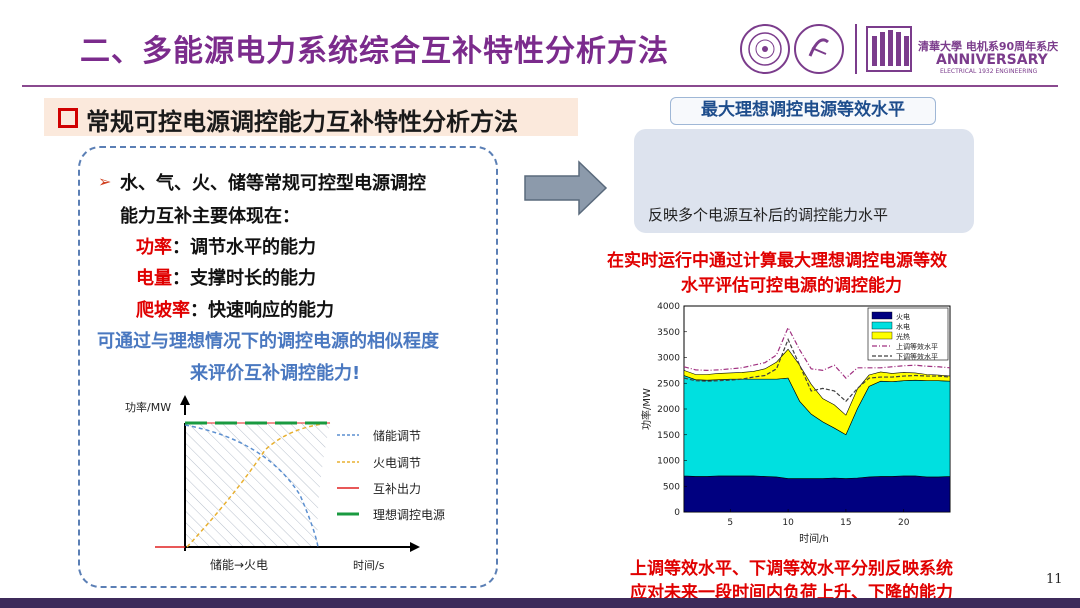  I want to click on x-tick-label: 5, so click(730, 523).